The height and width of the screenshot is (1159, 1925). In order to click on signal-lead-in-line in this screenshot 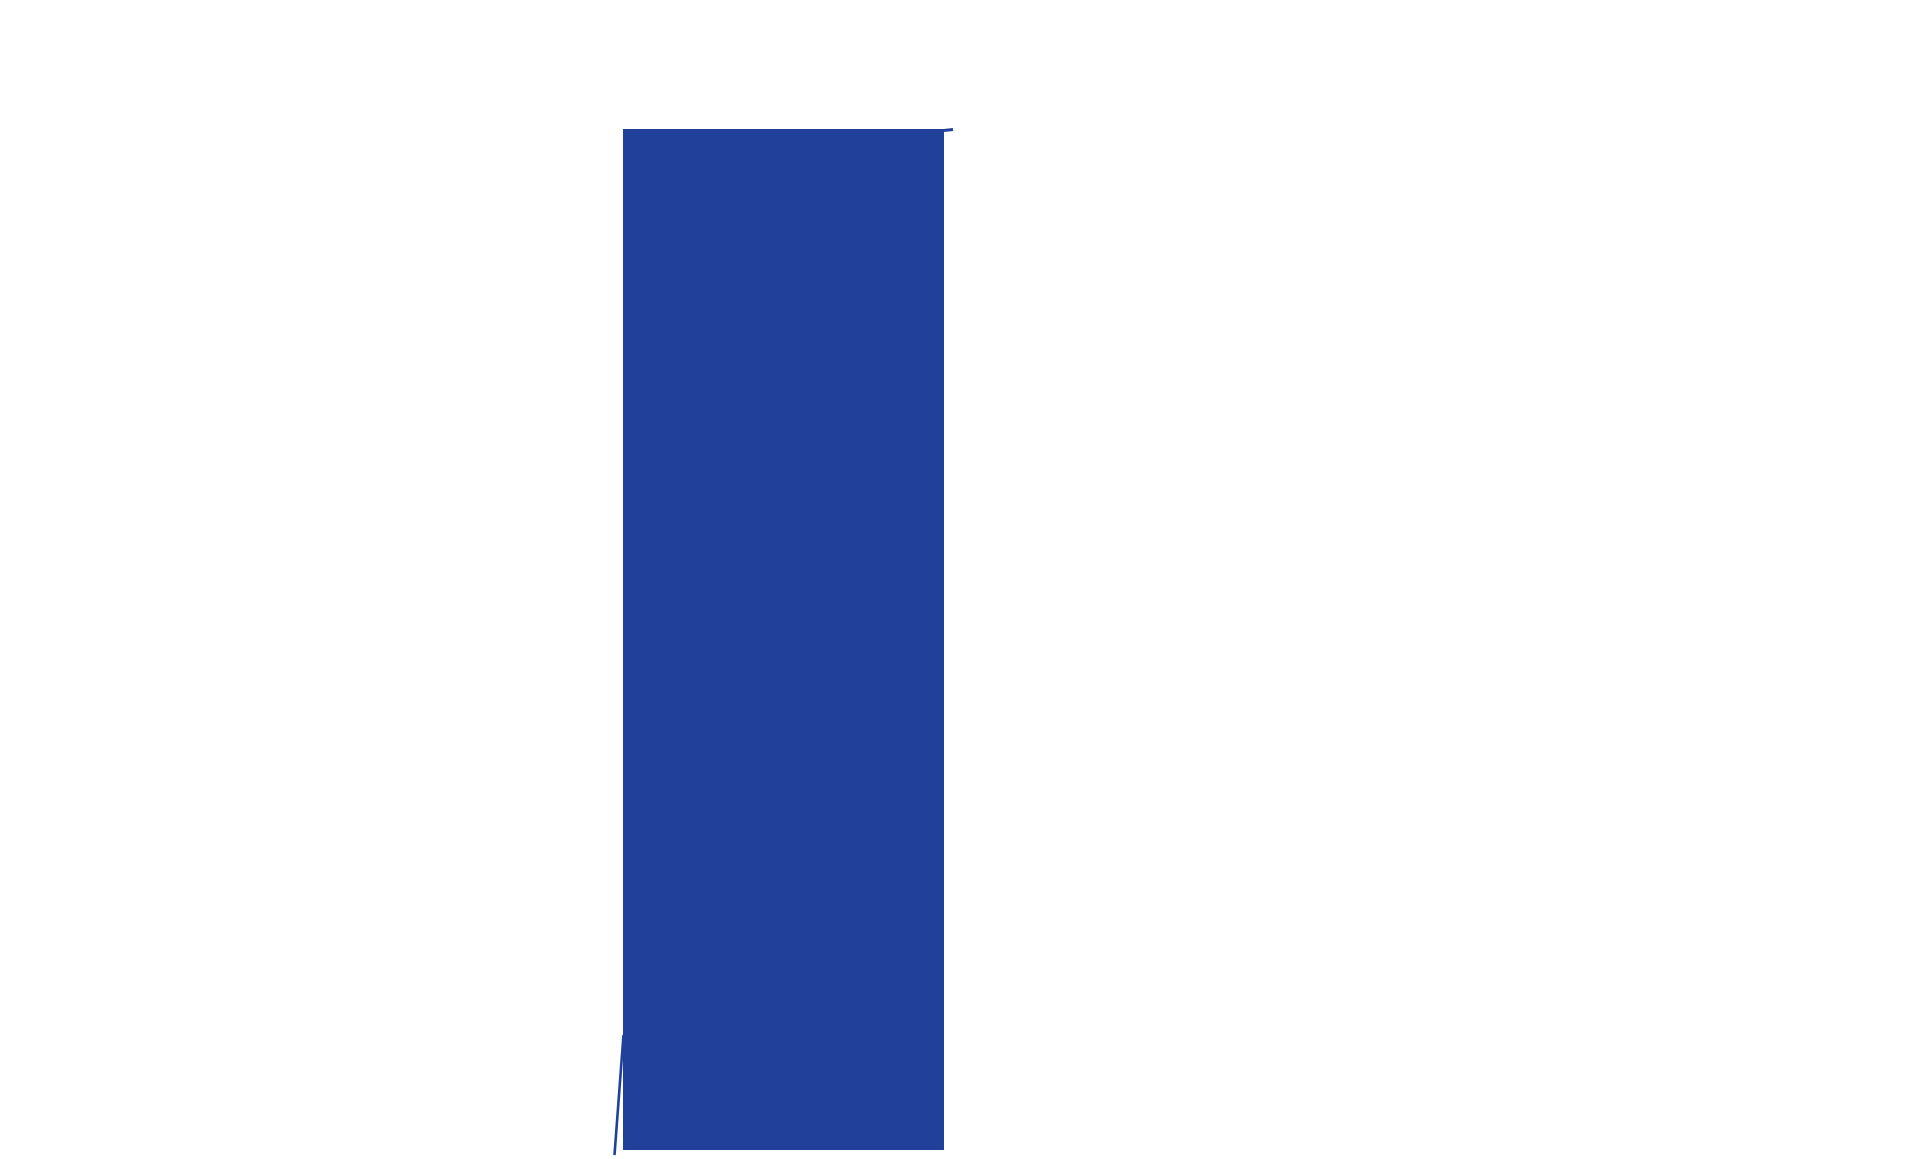, I will do `click(619, 1095)`.